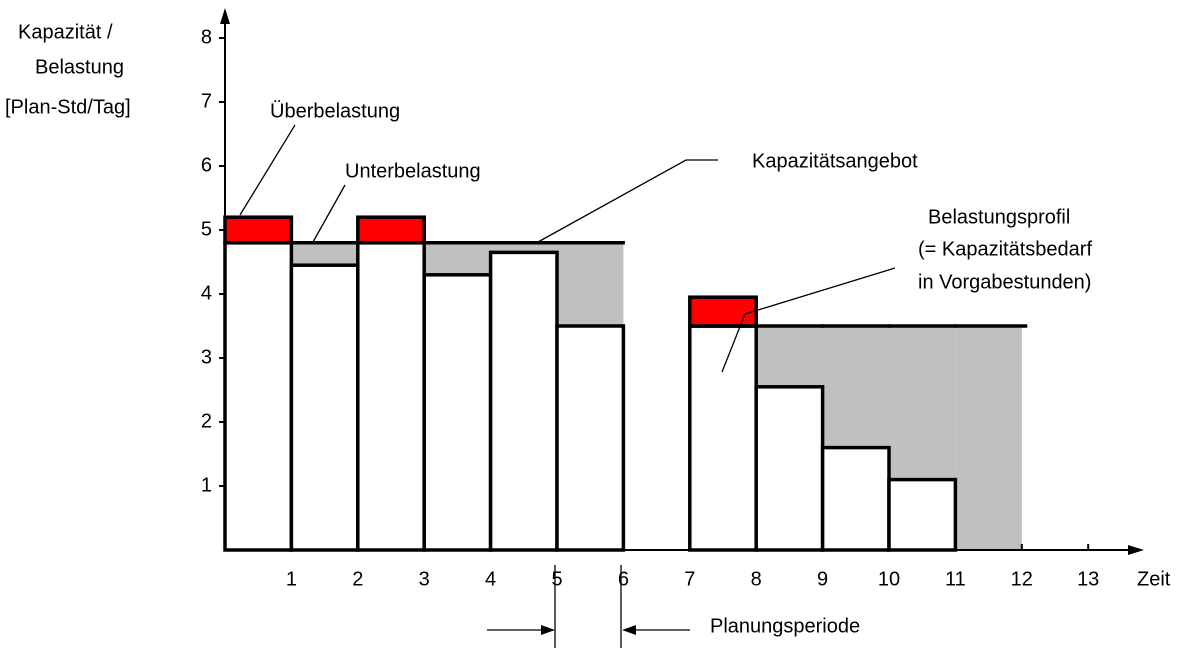  What do you see at coordinates (889, 579) in the screenshot?
I see `x-tick-label: 10` at bounding box center [889, 579].